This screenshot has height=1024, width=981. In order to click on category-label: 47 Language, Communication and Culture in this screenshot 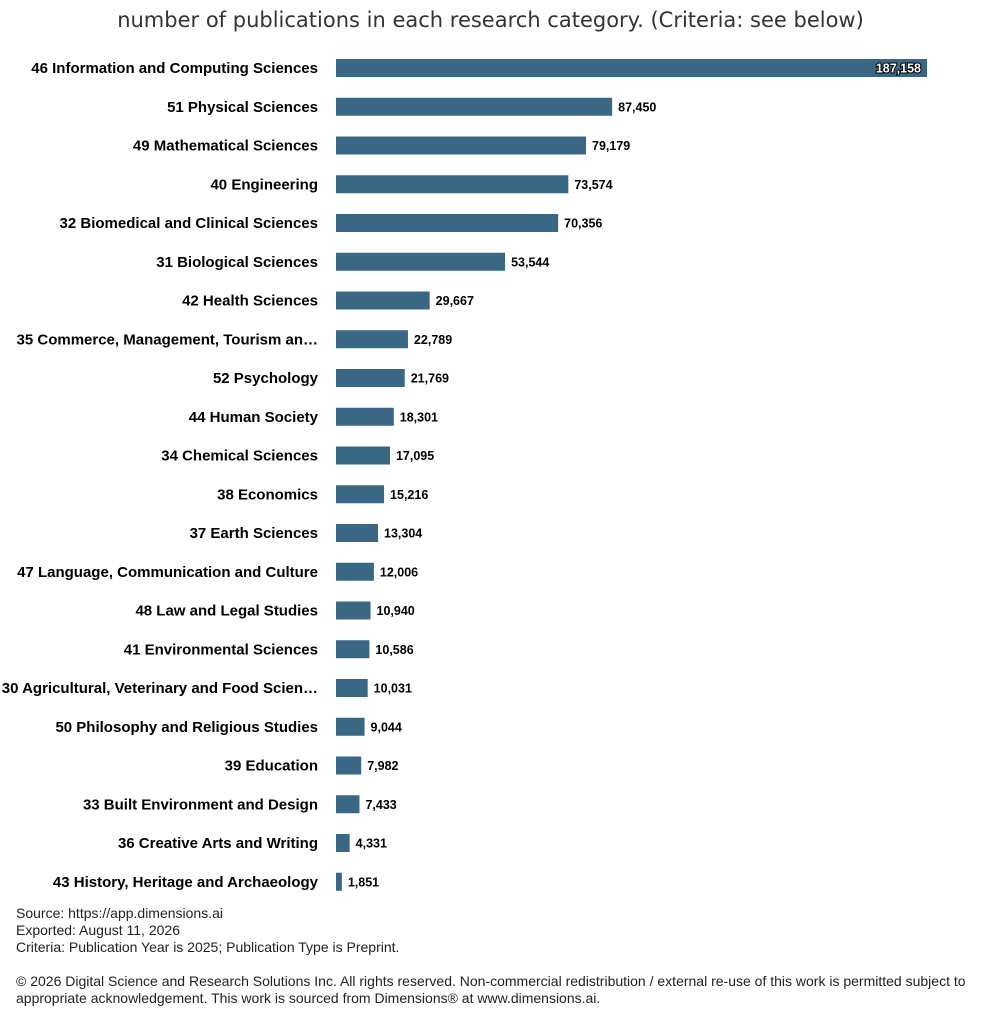, I will do `click(167, 572)`.